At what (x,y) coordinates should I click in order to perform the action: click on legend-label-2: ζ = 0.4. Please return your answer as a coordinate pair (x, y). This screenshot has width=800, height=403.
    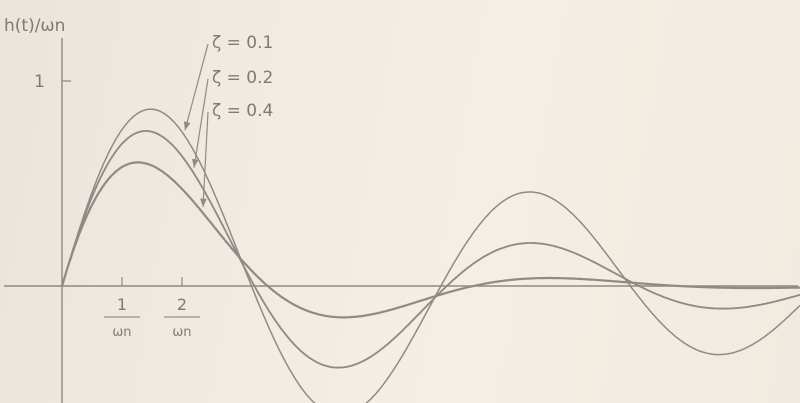
    Looking at the image, I should click on (242, 111).